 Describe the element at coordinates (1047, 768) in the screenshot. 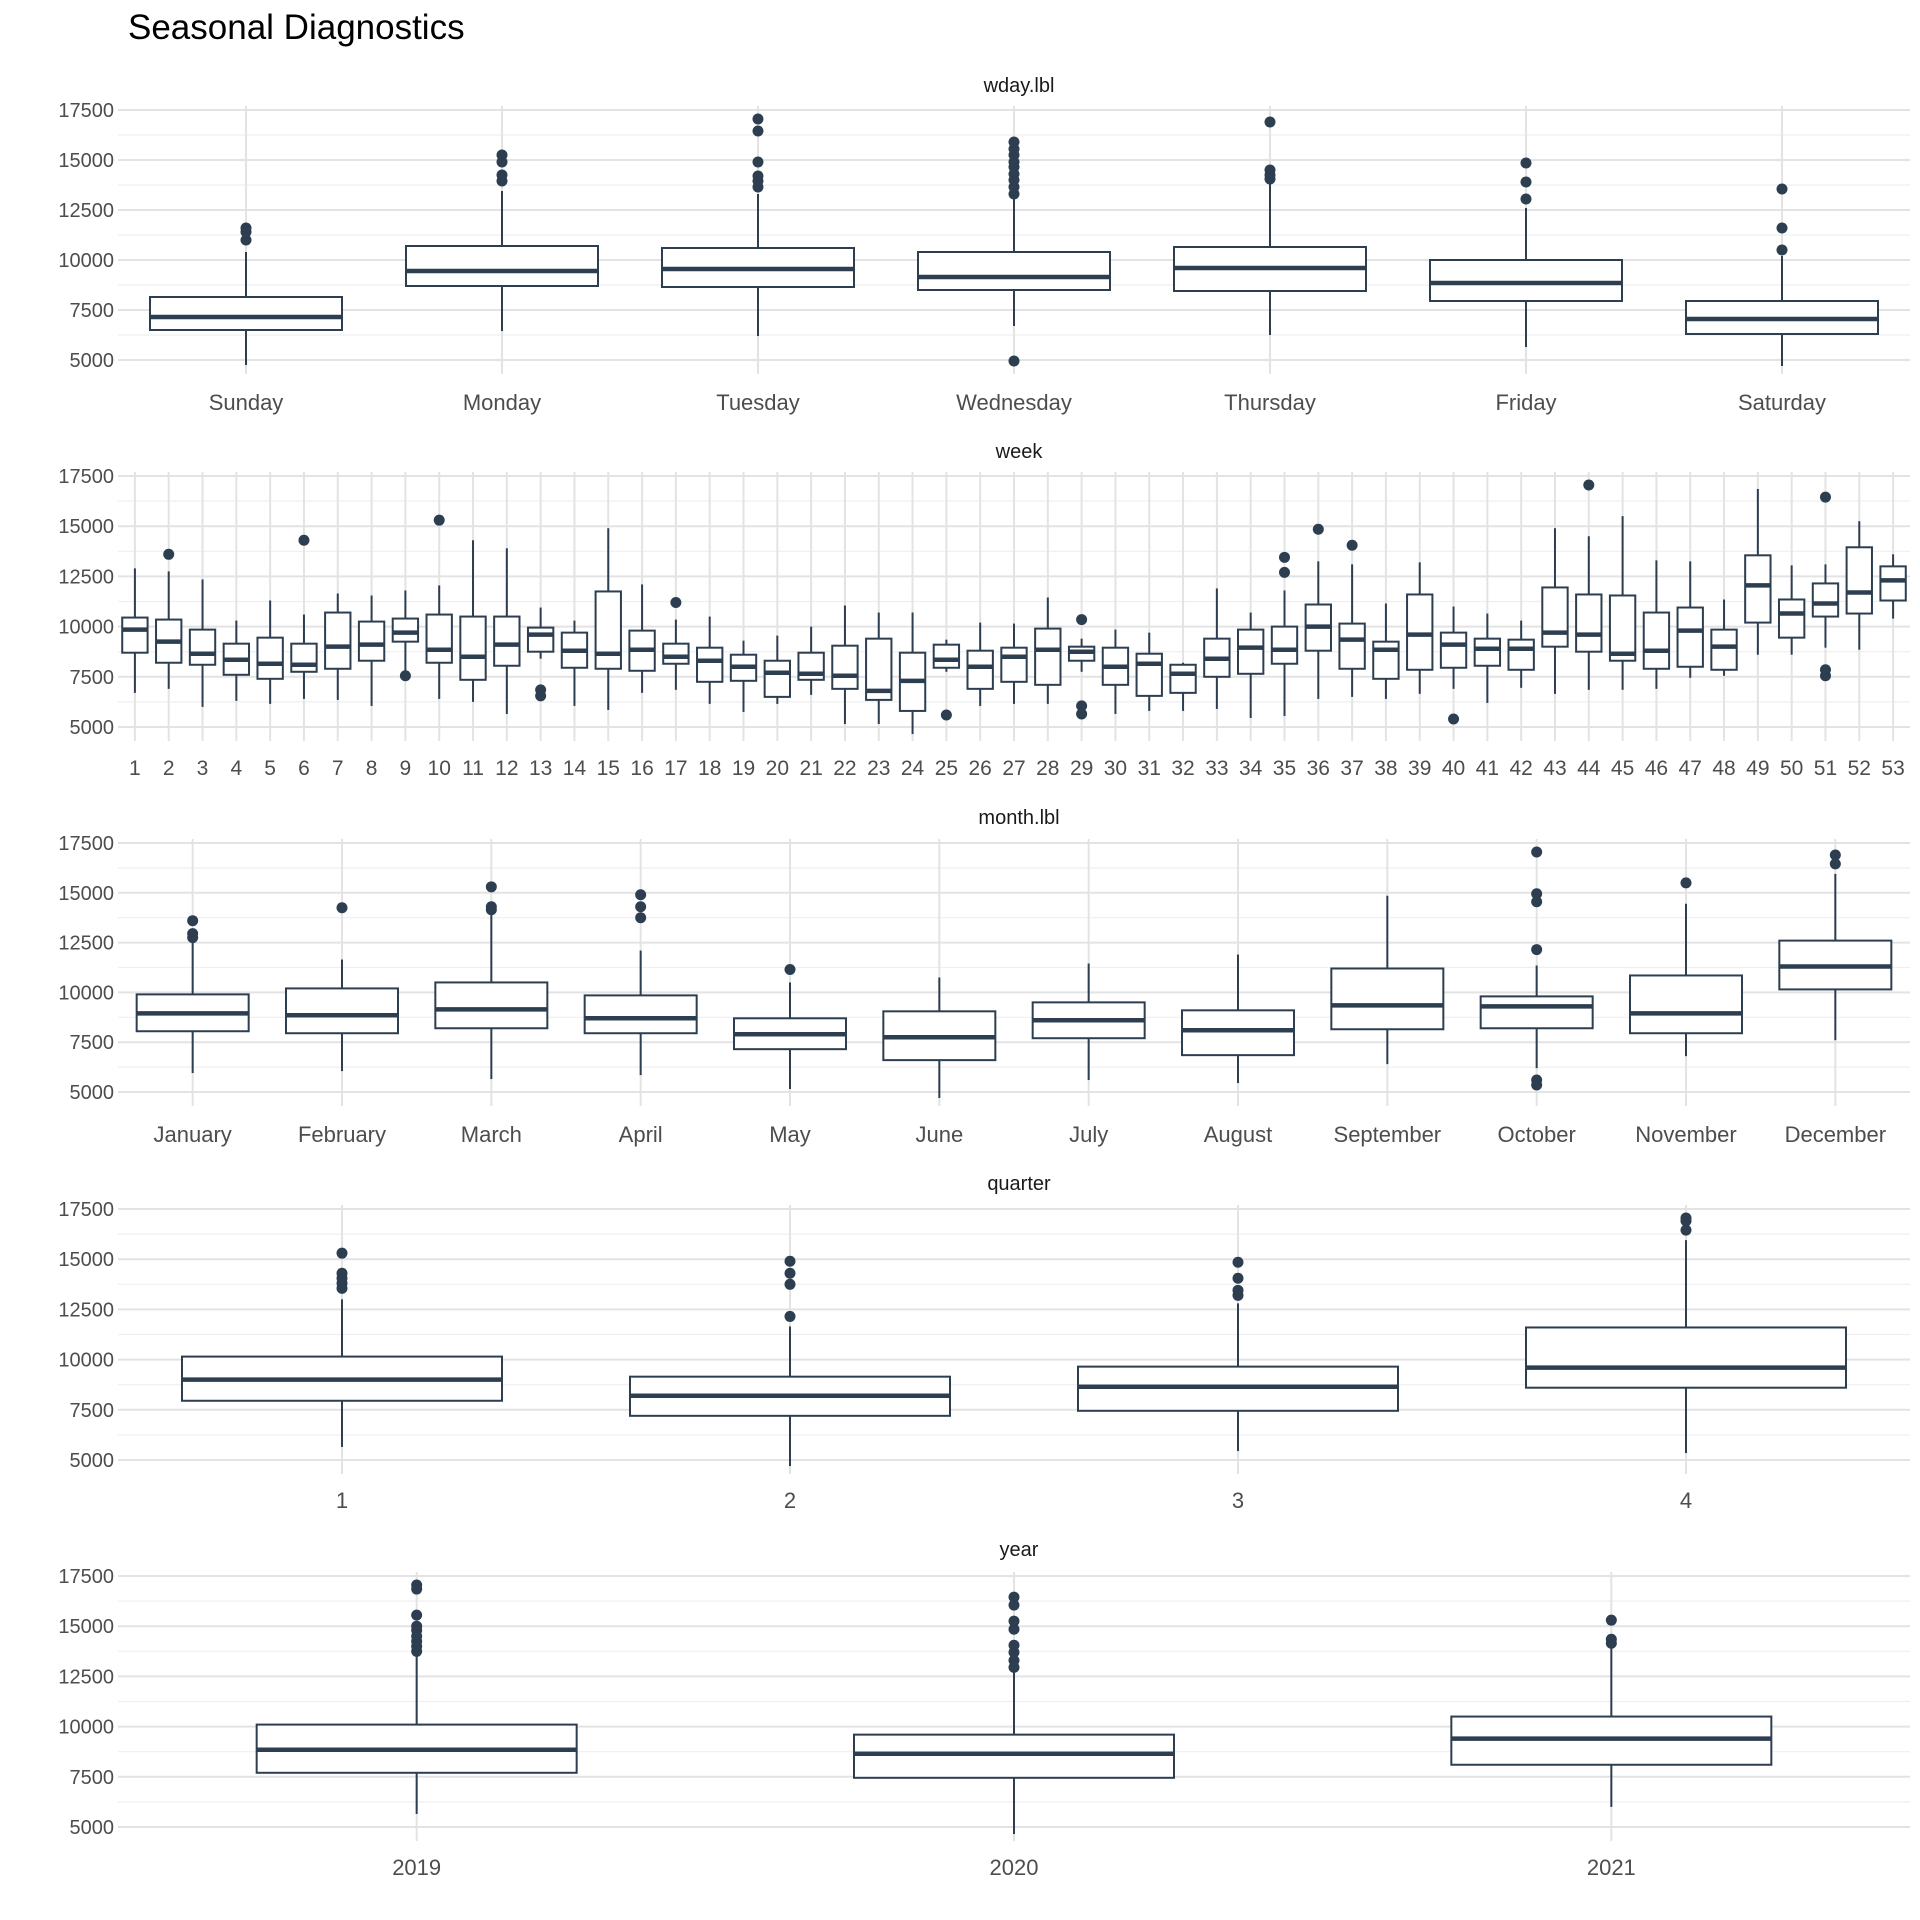

I see `x-tick-label: 28` at that location.